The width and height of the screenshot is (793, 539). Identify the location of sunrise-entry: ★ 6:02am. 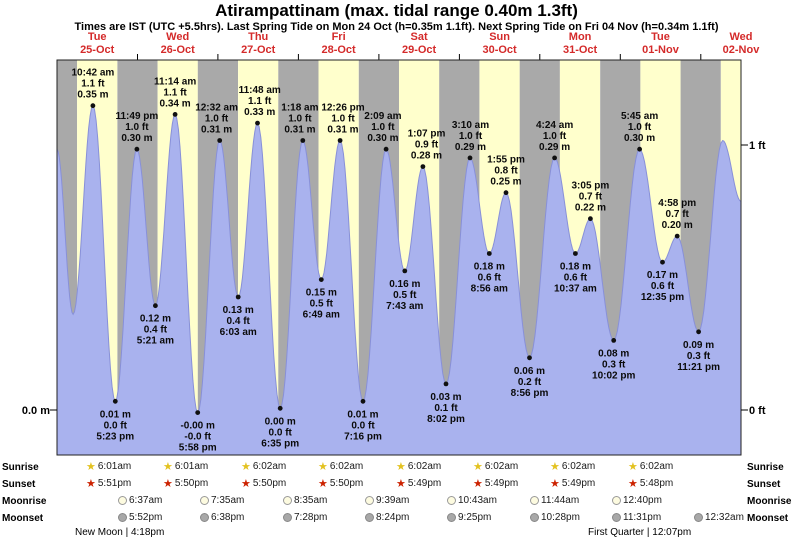
(650, 466).